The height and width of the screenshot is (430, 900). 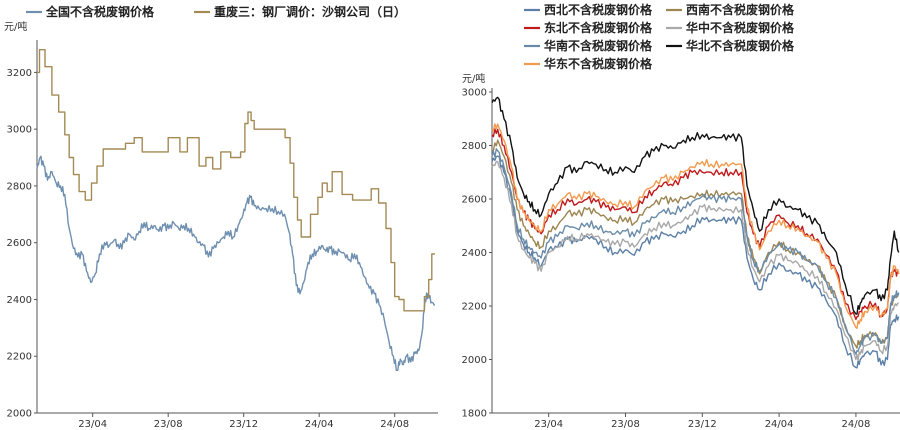 What do you see at coordinates (740, 27) in the screenshot?
I see `legend-label: 华中不含税废钢价格` at bounding box center [740, 27].